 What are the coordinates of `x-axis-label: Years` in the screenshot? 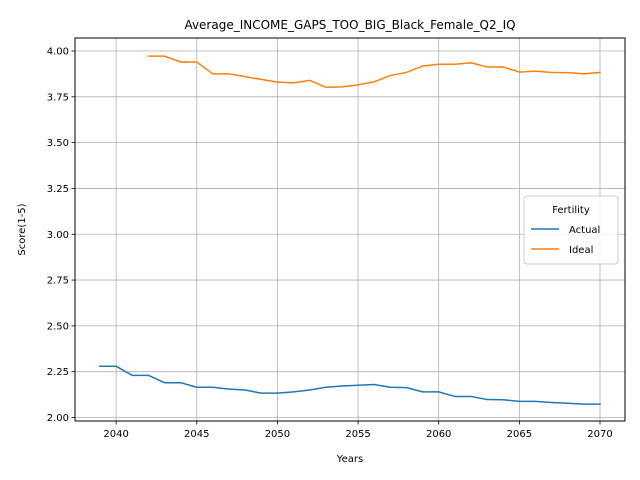 It's located at (349, 459).